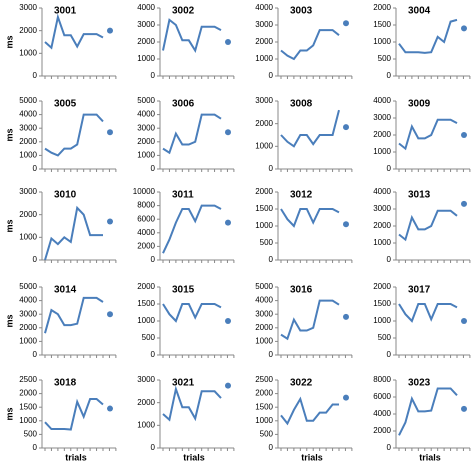 This screenshot has width=474, height=467. Describe the element at coordinates (301, 11) in the screenshot. I see `panel-title: 3003` at that location.